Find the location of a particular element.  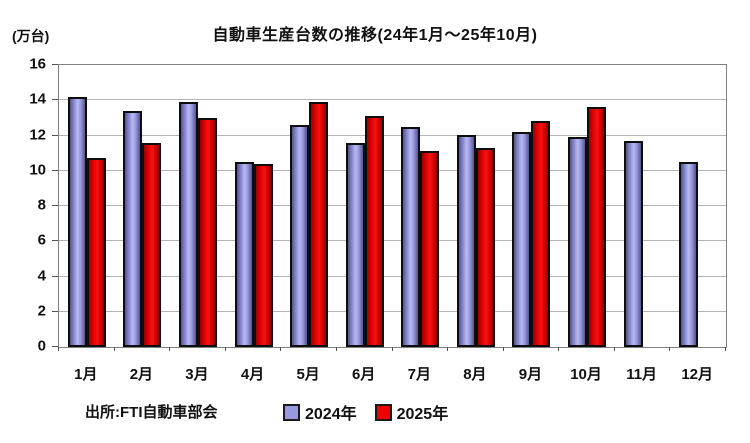

y-tick-label-6: 6 is located at coordinates (41, 240).